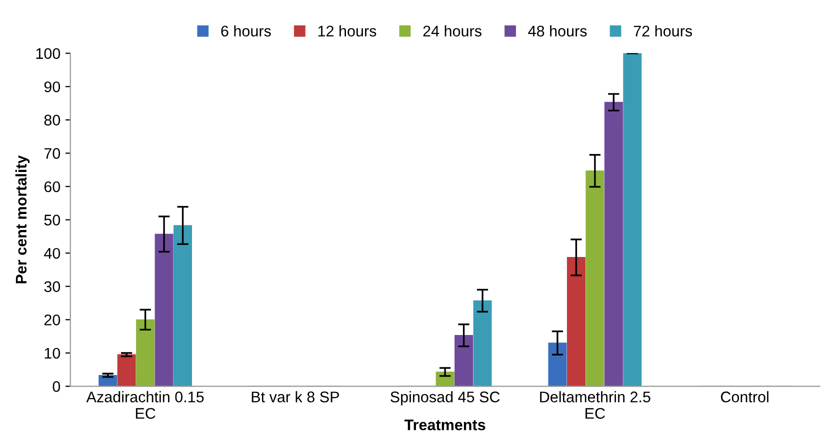 This screenshot has height=444, width=828. I want to click on y-tick-label: 50, so click(52, 220).